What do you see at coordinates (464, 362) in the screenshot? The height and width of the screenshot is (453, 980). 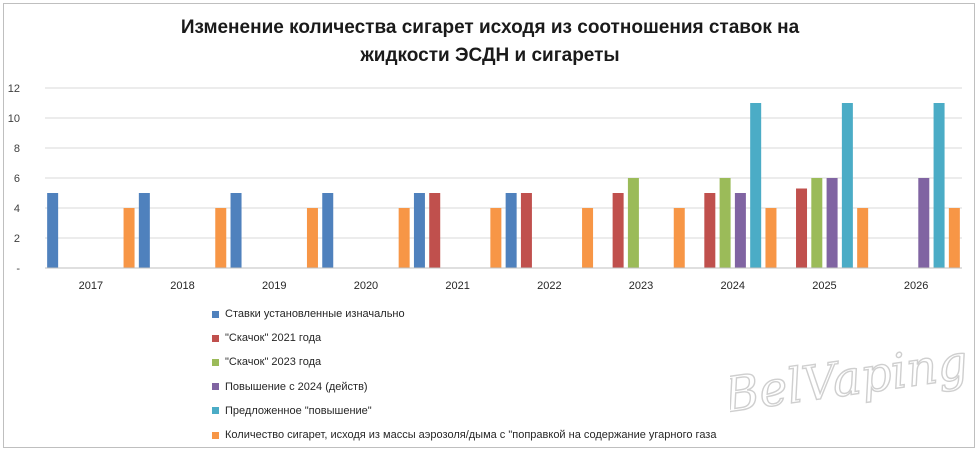 I see `legend-item-3: "Скачок" 2023 года` at bounding box center [464, 362].